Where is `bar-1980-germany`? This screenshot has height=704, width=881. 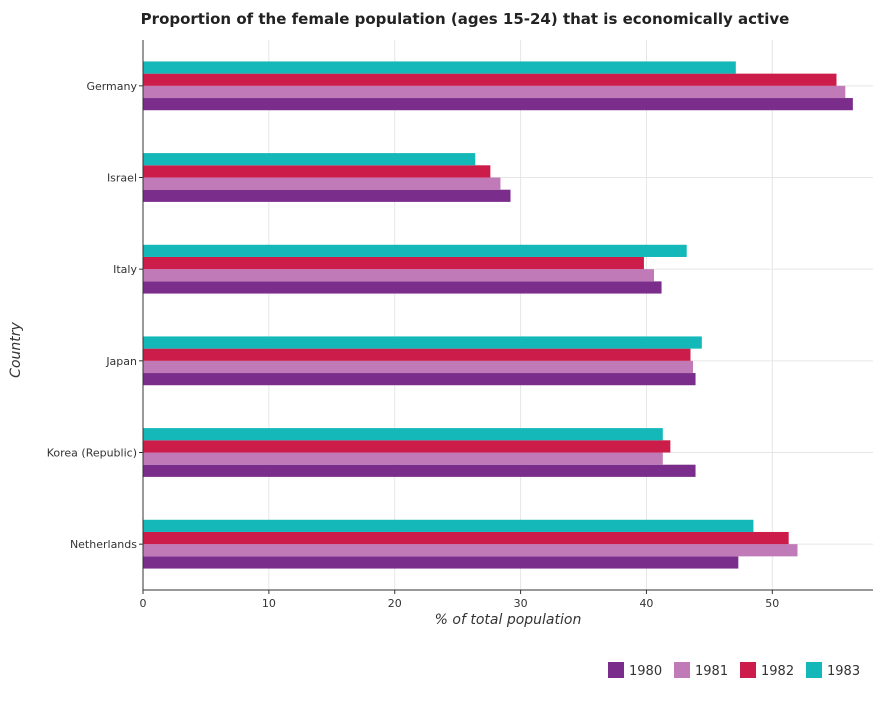 bar-1980-germany is located at coordinates (498, 104).